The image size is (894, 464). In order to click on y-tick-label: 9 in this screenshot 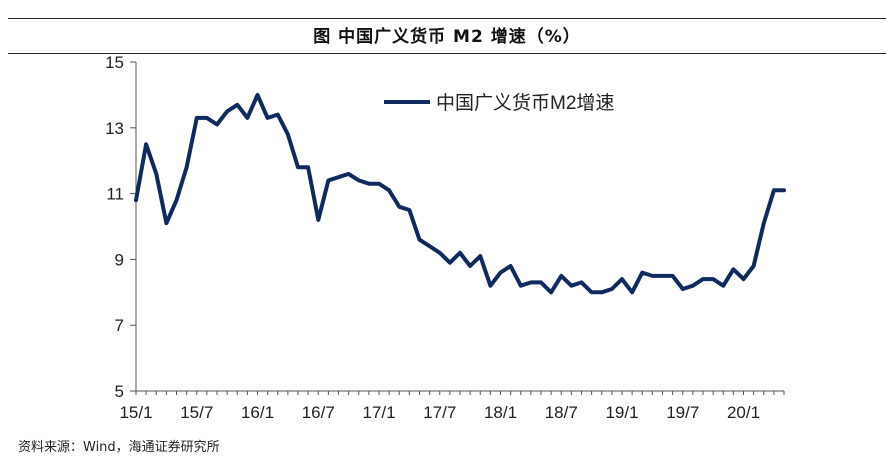, I will do `click(119, 259)`.